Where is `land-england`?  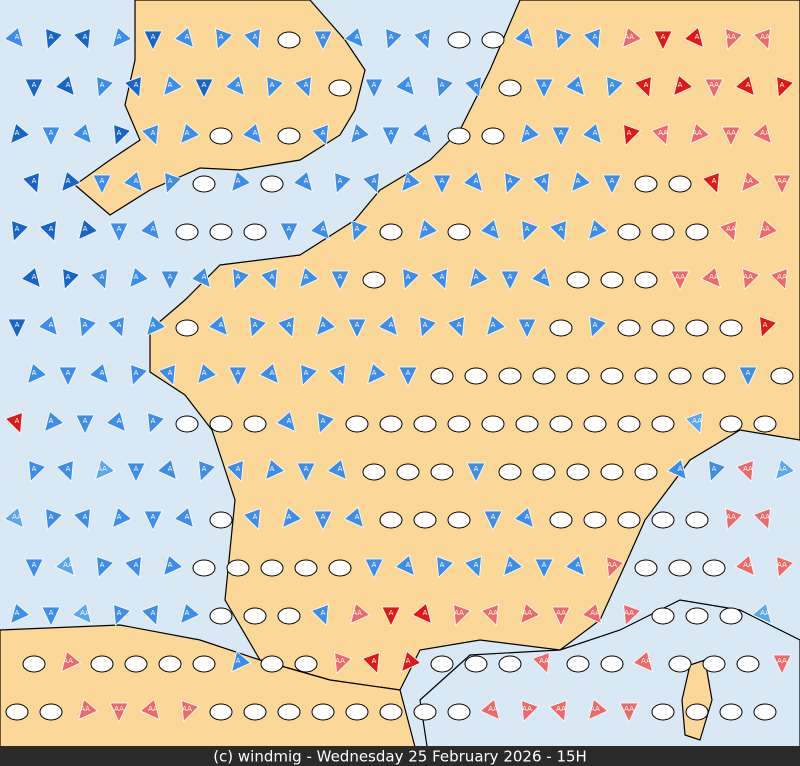 land-england is located at coordinates (220, 108).